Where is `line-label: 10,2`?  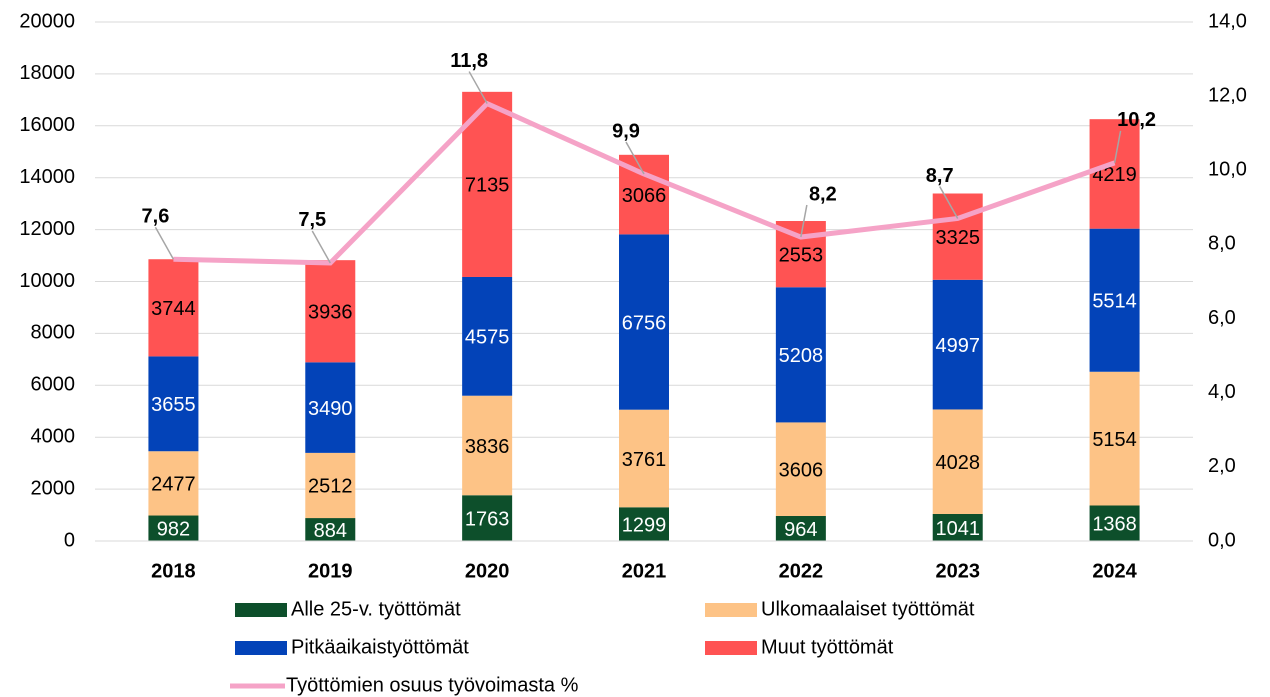 line-label: 10,2 is located at coordinates (1136, 120).